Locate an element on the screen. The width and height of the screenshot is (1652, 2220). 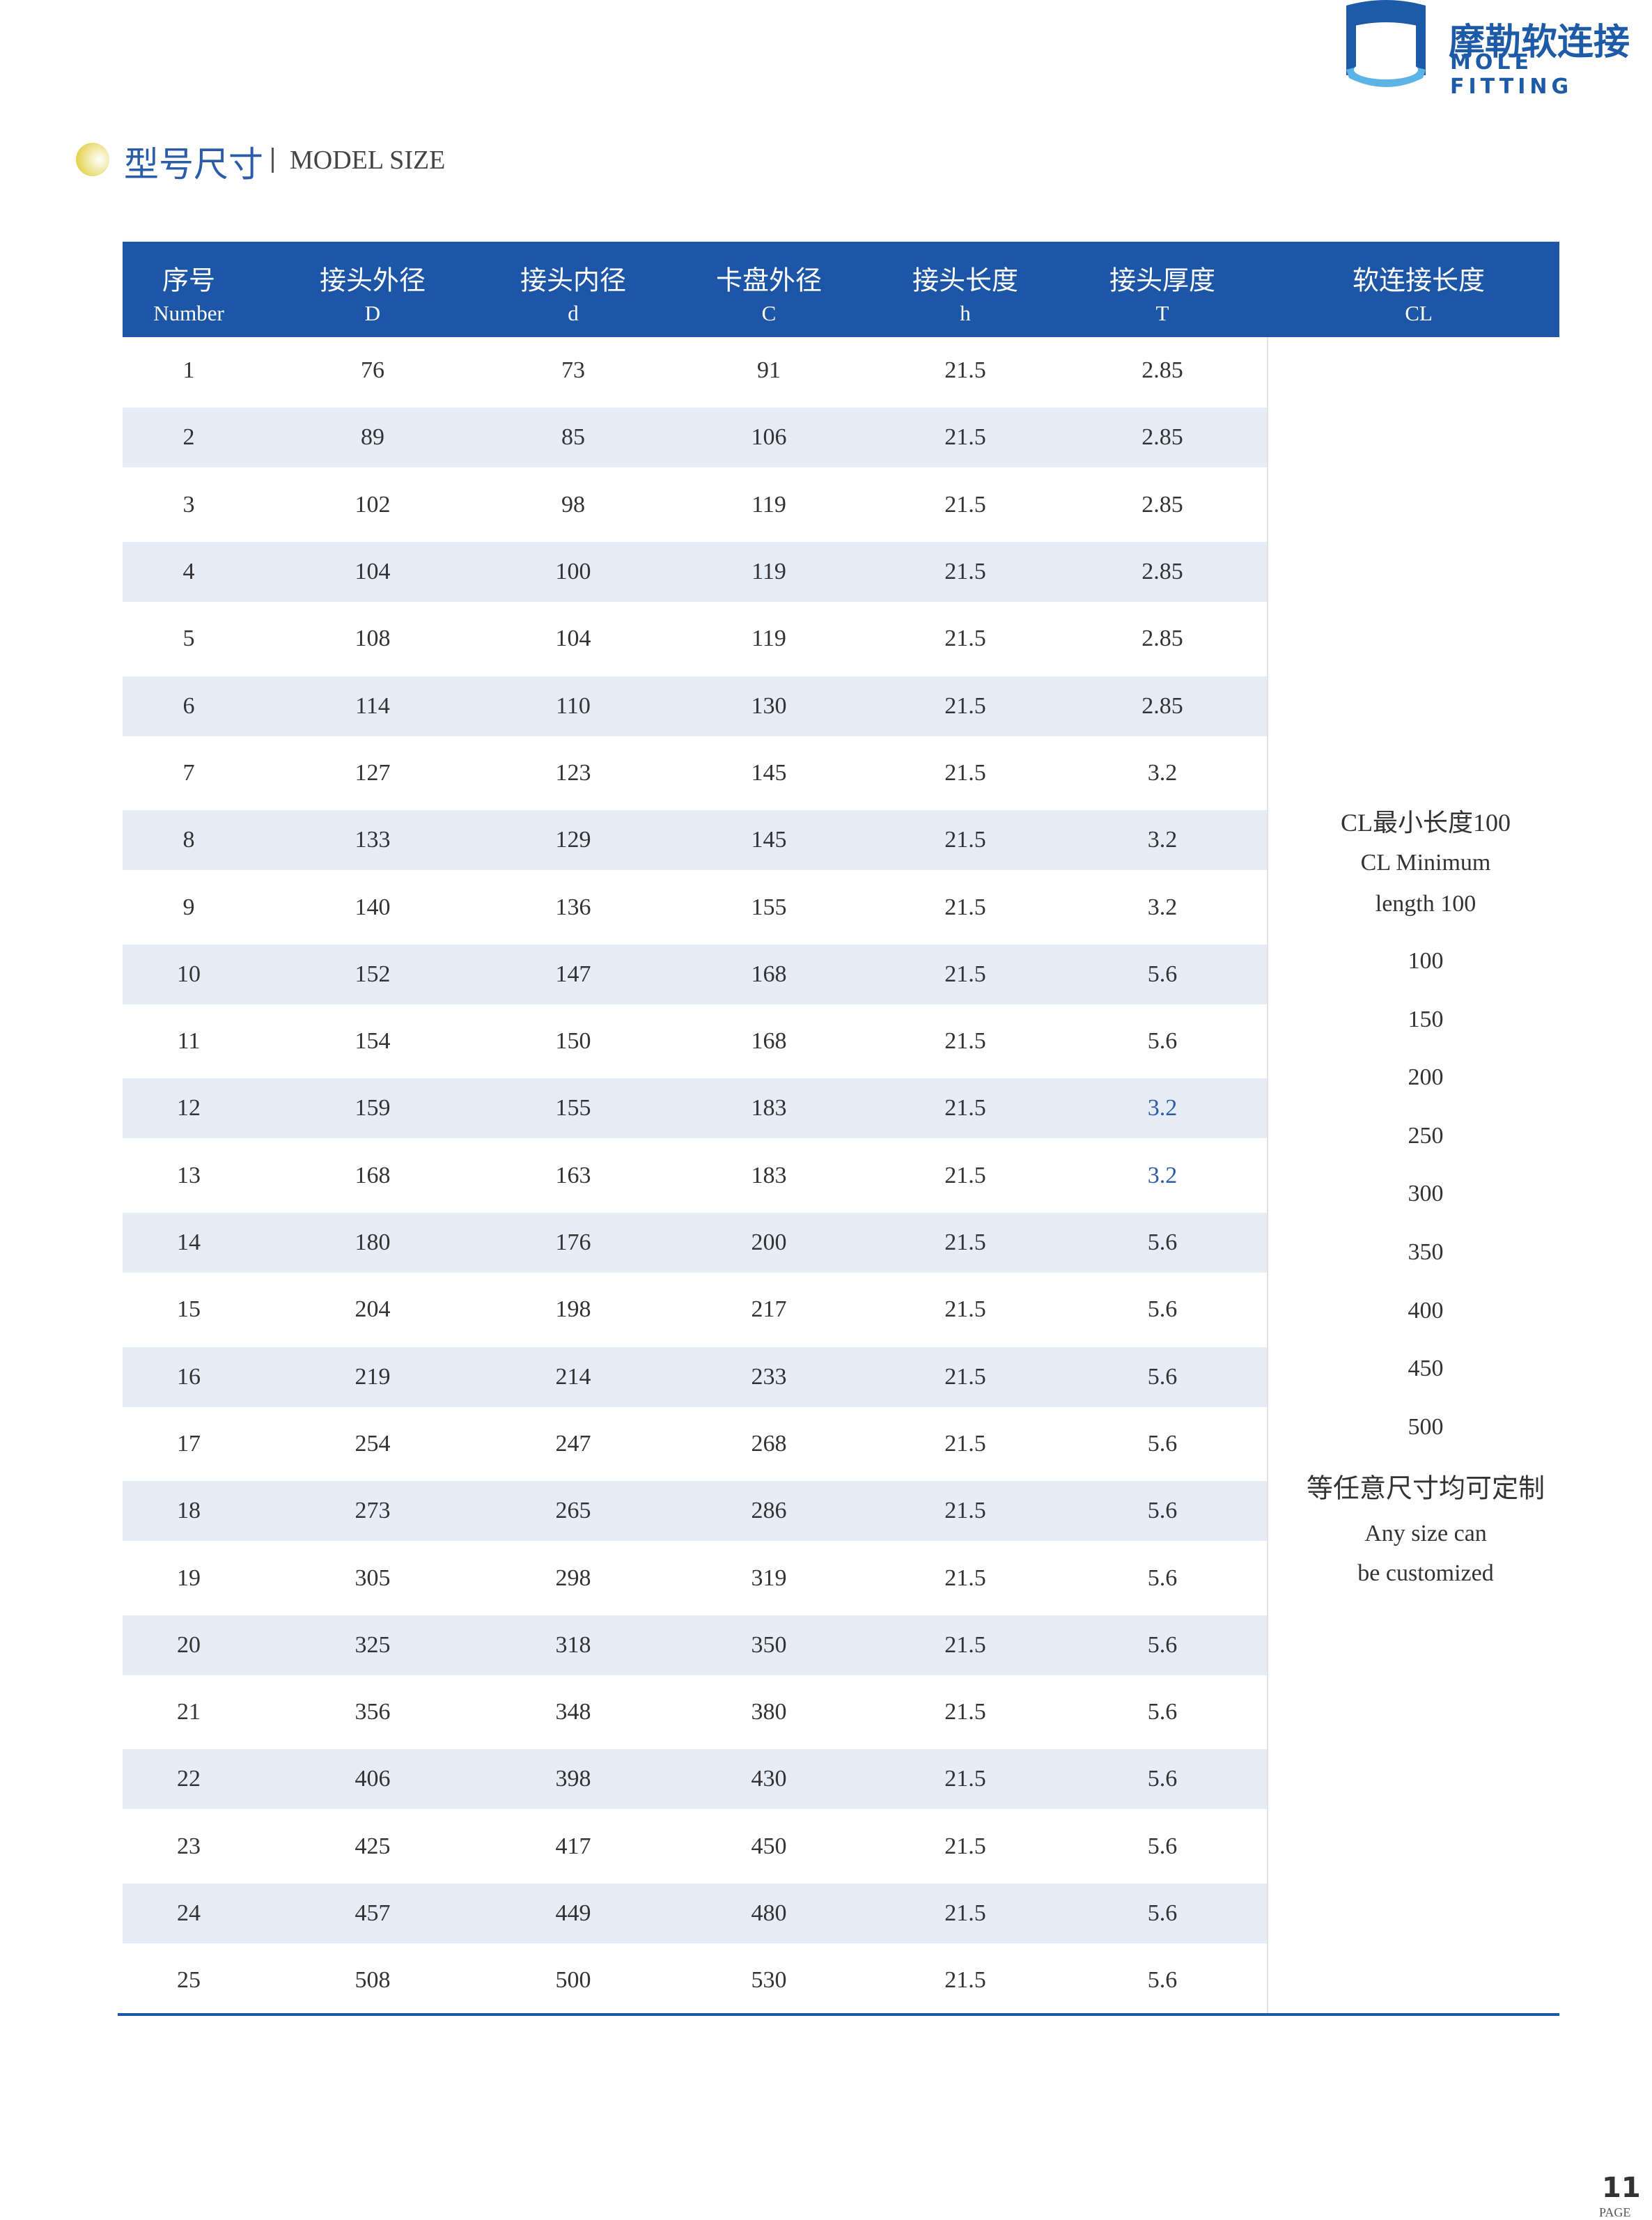
table-cell: 5 is located at coordinates (188, 639).